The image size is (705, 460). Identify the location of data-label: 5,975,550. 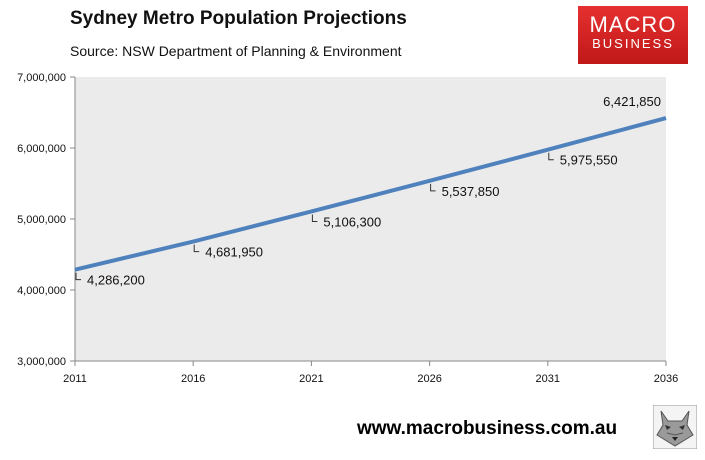
(589, 160).